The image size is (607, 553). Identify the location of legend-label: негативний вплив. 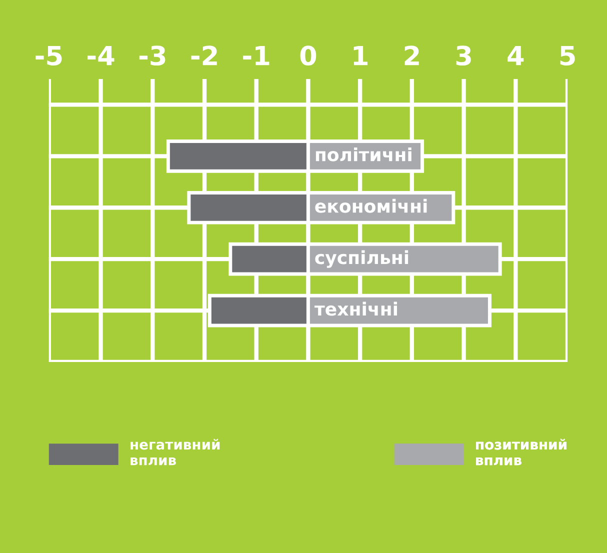
(175, 452).